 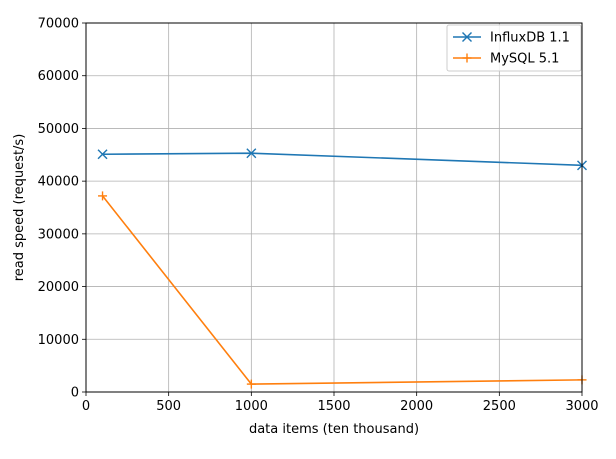 What do you see at coordinates (514, 48) in the screenshot?
I see `legend: InfluxDB 1.1 MySQL 5.1` at bounding box center [514, 48].